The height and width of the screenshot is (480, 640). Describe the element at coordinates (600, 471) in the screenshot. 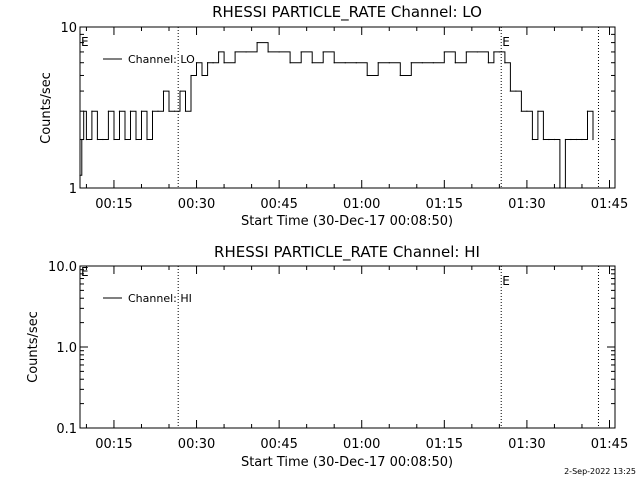

I see `footer-timestamp: 2-Sep-2022 13:25` at that location.